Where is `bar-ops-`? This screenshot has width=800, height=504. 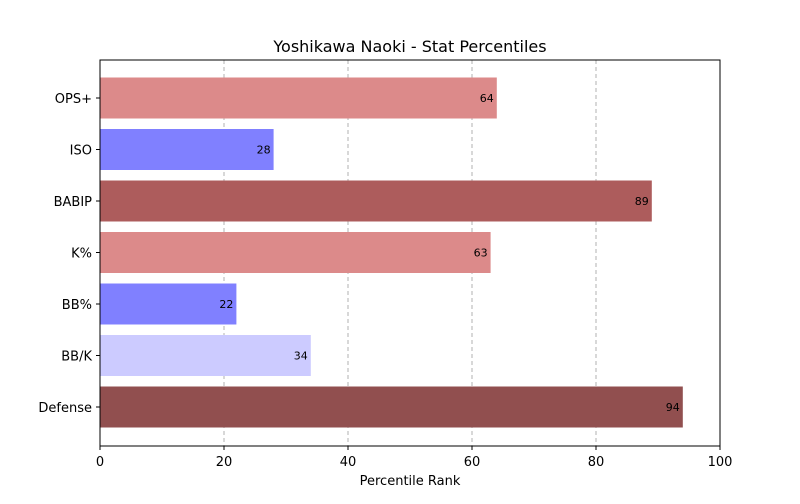
bar-ops- is located at coordinates (298, 98).